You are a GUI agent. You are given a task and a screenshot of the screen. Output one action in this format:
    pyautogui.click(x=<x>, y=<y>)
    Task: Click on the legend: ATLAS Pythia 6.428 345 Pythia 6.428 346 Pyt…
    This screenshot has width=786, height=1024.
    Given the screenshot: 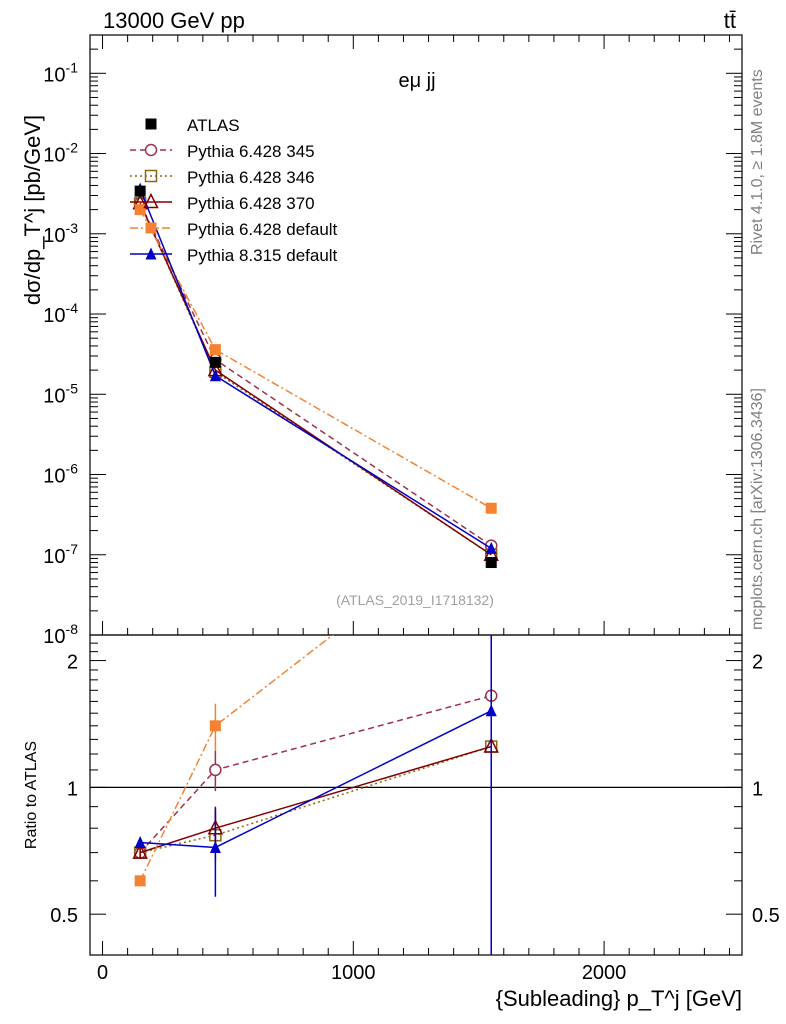 What is the action you would take?
    pyautogui.click(x=234, y=190)
    